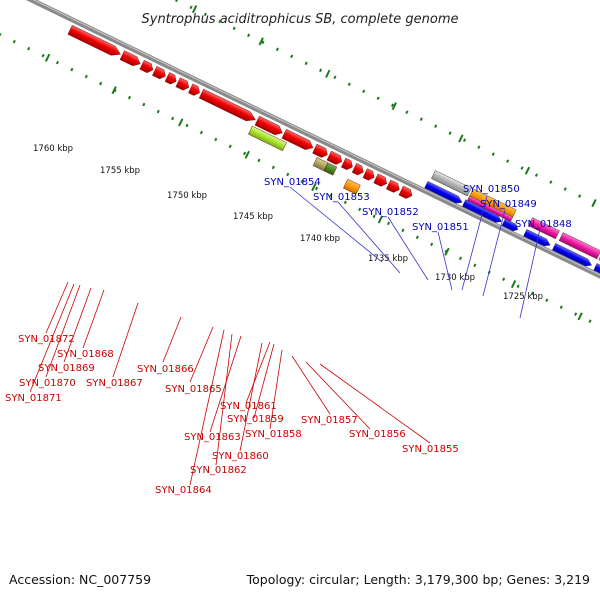 The width and height of the screenshot is (600, 600). What do you see at coordinates (377, 434) in the screenshot?
I see `gene-label-syn-01856: SYN_01856` at bounding box center [377, 434].